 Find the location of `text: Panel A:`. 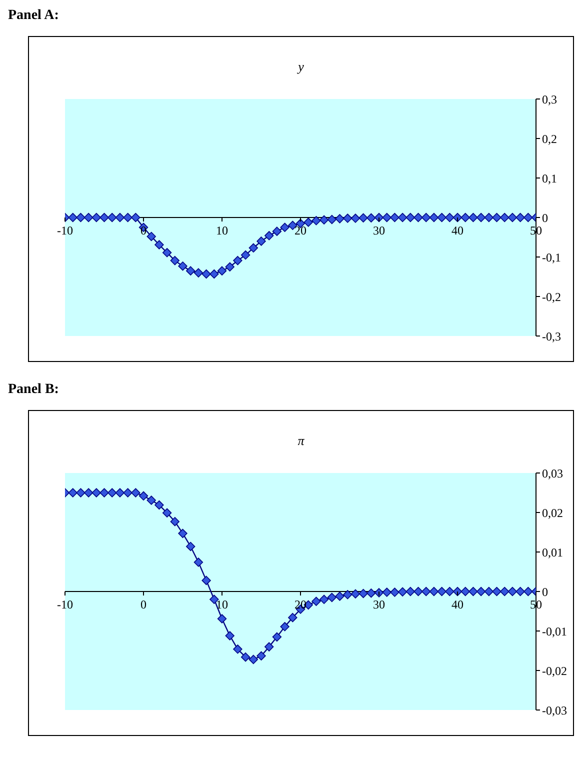

text: Panel A: is located at coordinates (34, 16).